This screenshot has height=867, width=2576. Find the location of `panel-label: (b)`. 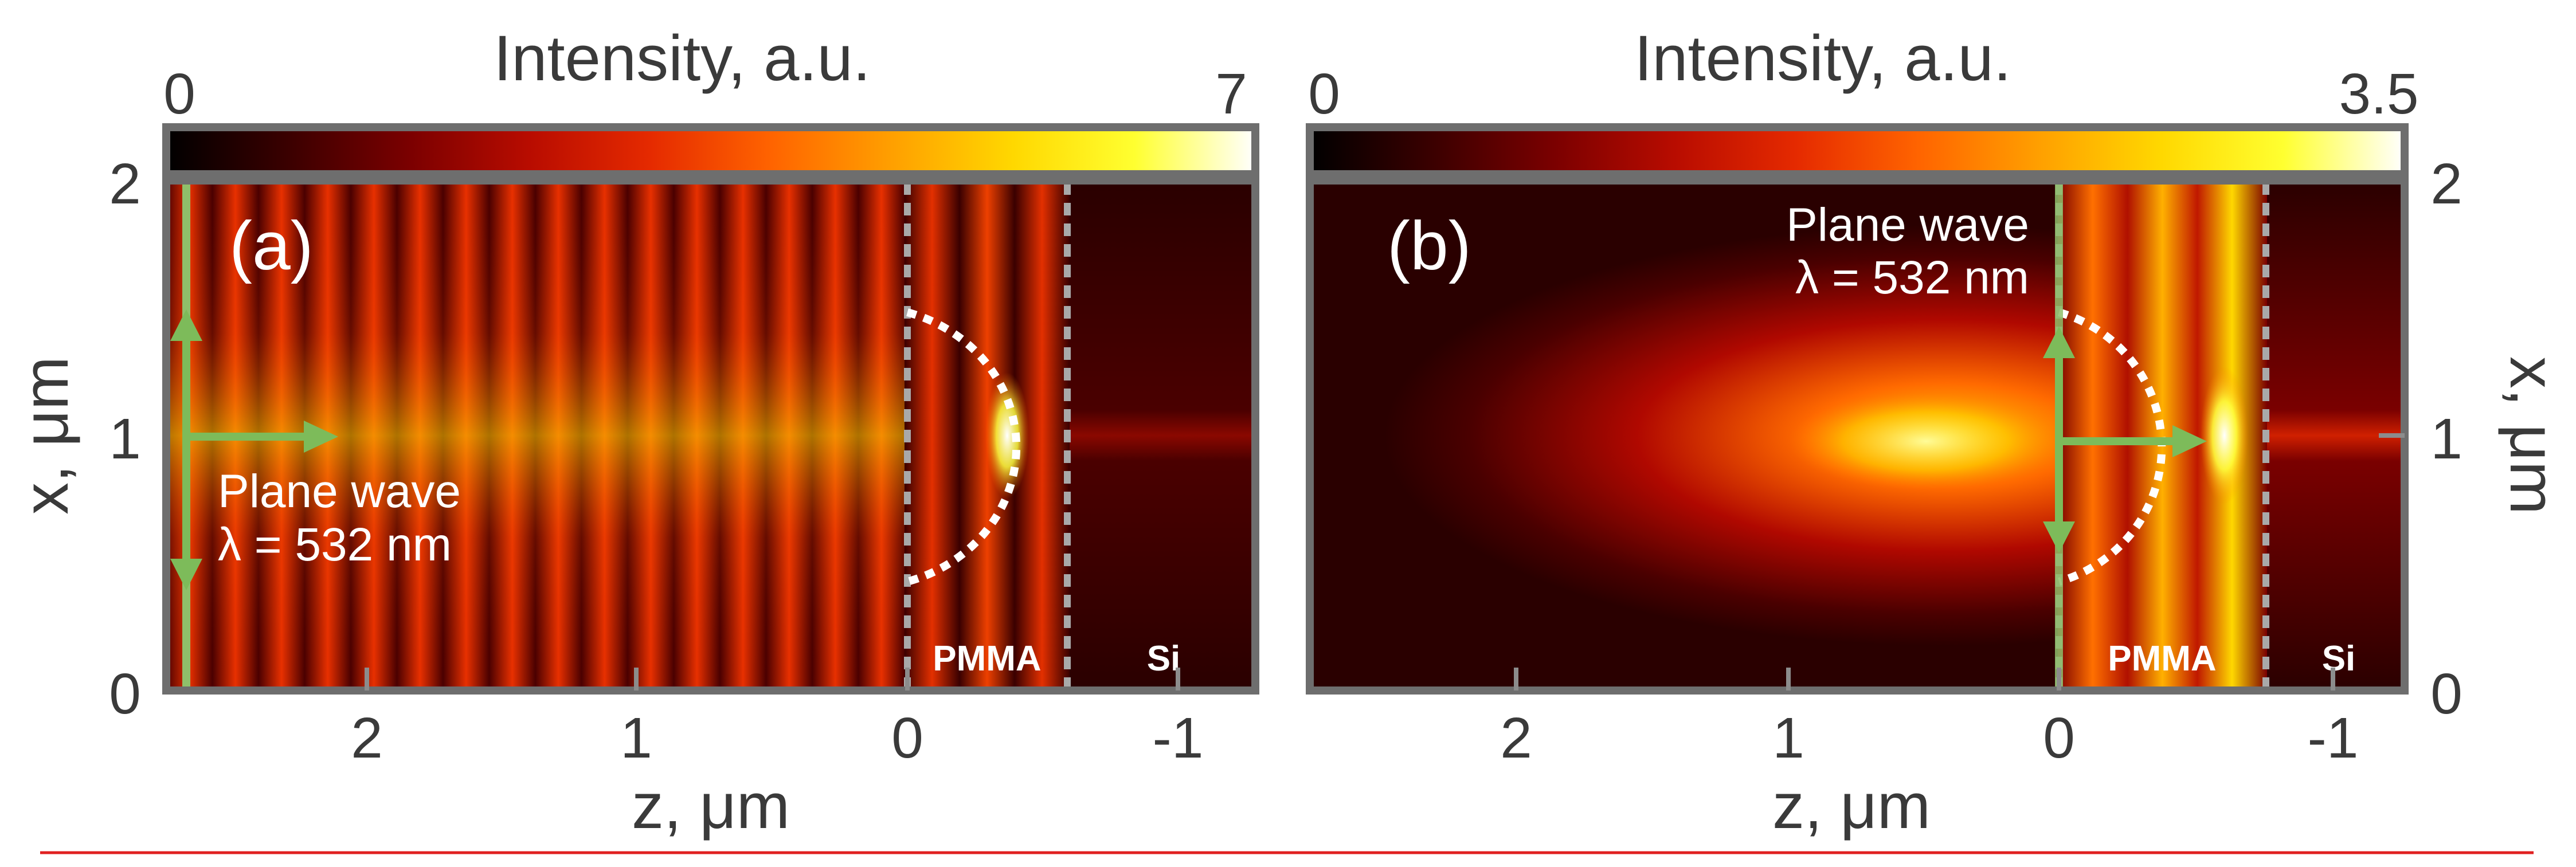

panel-label: (b) is located at coordinates (1429, 245).